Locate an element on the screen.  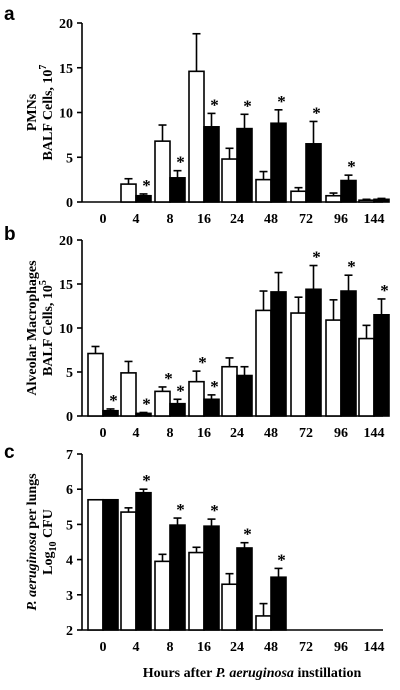
y-tick-label: 7 is located at coordinates (69, 455).